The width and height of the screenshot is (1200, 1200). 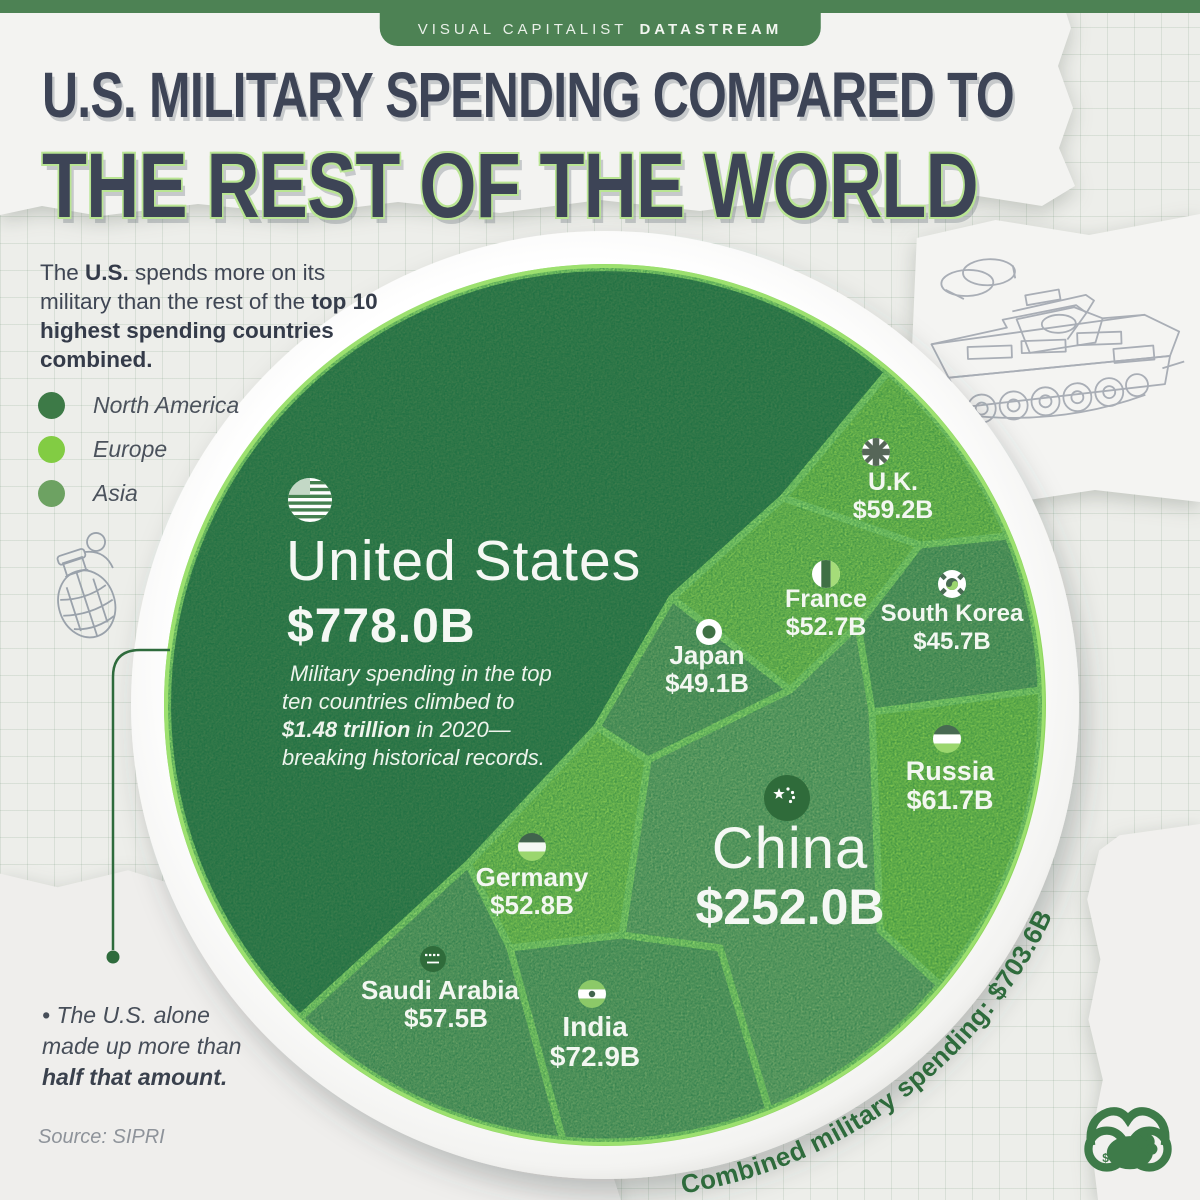 I want to click on grenade-sketch-icon, so click(x=86, y=585).